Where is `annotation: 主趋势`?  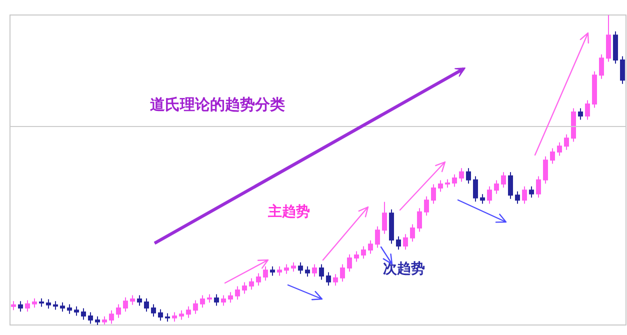 annotation: 主趋势 is located at coordinates (288, 211).